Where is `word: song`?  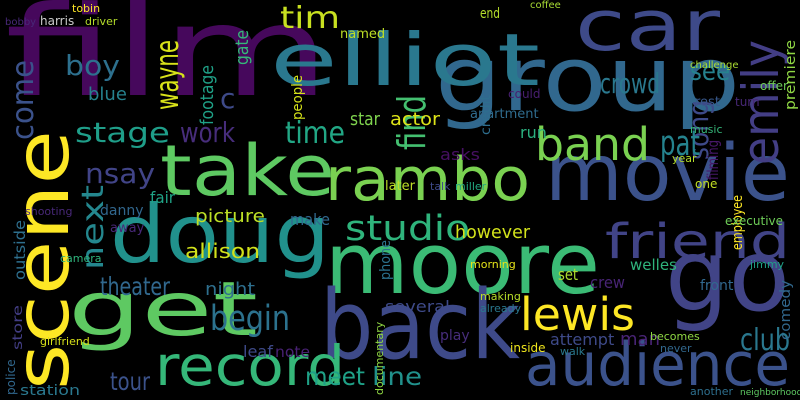 word: song is located at coordinates (698, 130).